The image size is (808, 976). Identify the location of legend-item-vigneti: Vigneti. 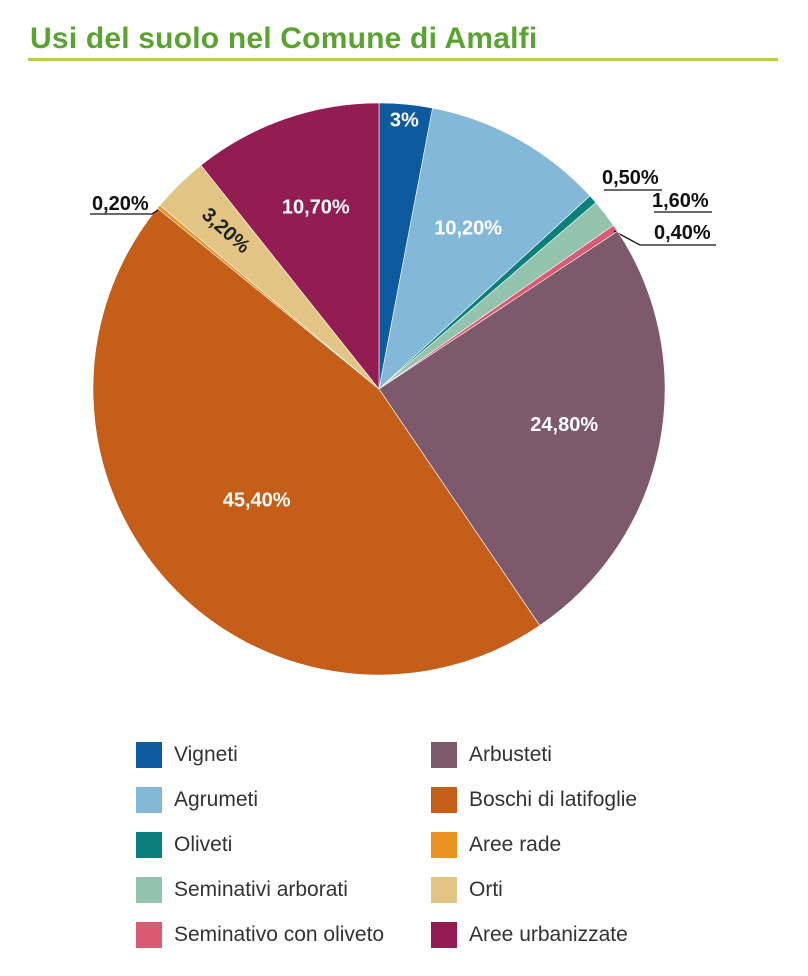
(187, 755).